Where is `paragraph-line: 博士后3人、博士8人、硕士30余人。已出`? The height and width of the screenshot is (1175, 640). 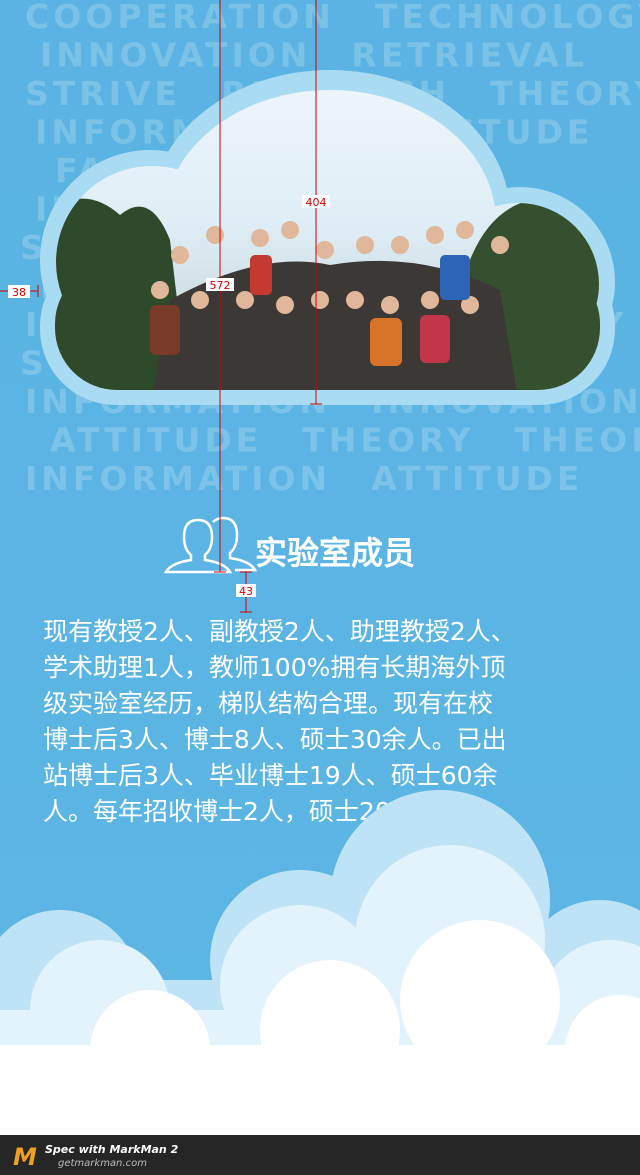
paragraph-line: 博士后3人、博士8人、硕士30余人。已出 is located at coordinates (275, 739).